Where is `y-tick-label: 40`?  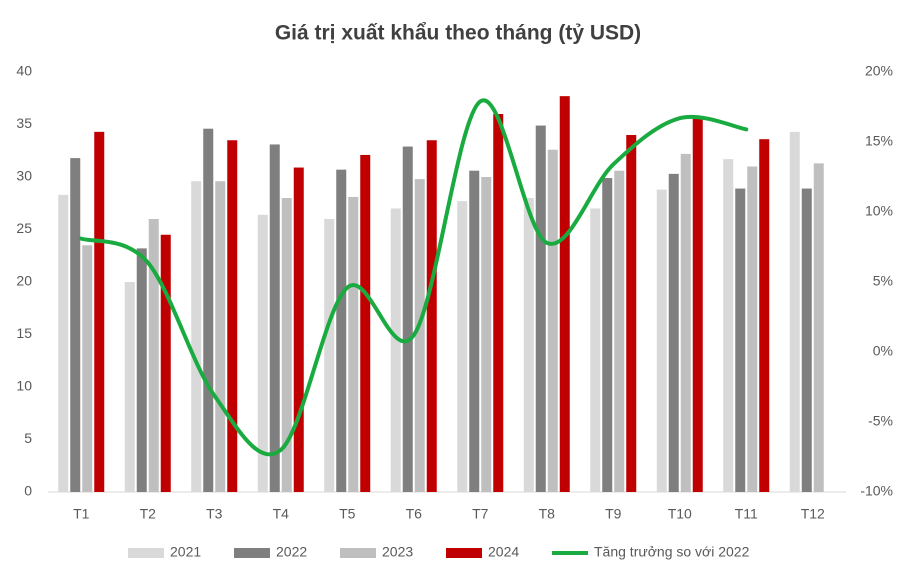 y-tick-label: 40 is located at coordinates (24, 71).